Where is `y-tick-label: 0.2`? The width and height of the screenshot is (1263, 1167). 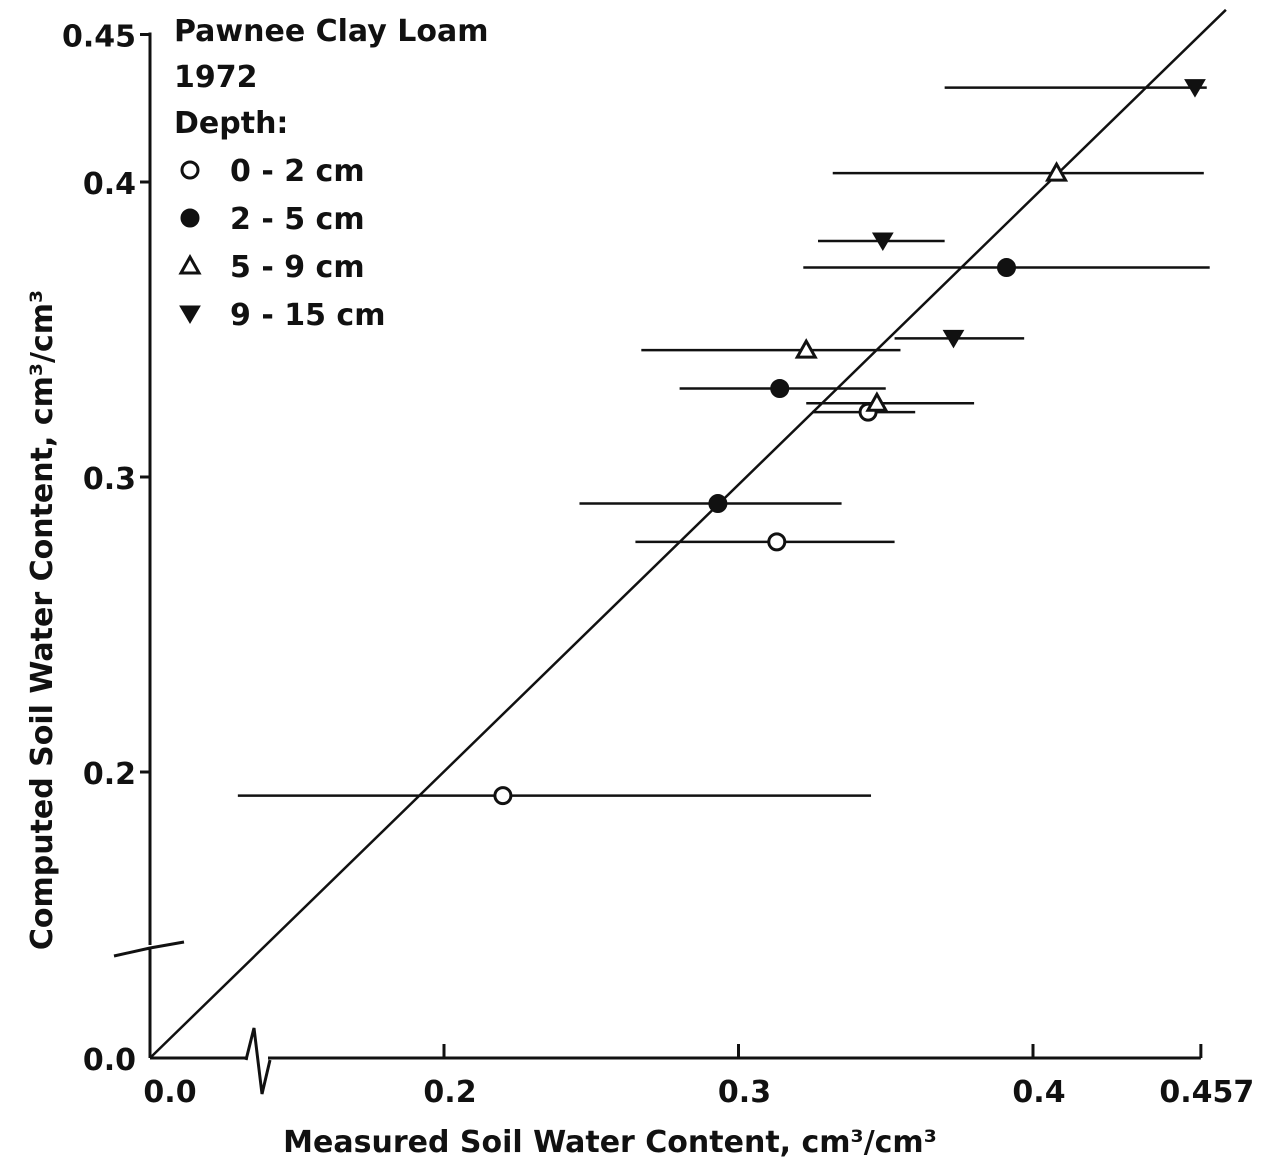 y-tick-label: 0.2 is located at coordinates (109, 774).